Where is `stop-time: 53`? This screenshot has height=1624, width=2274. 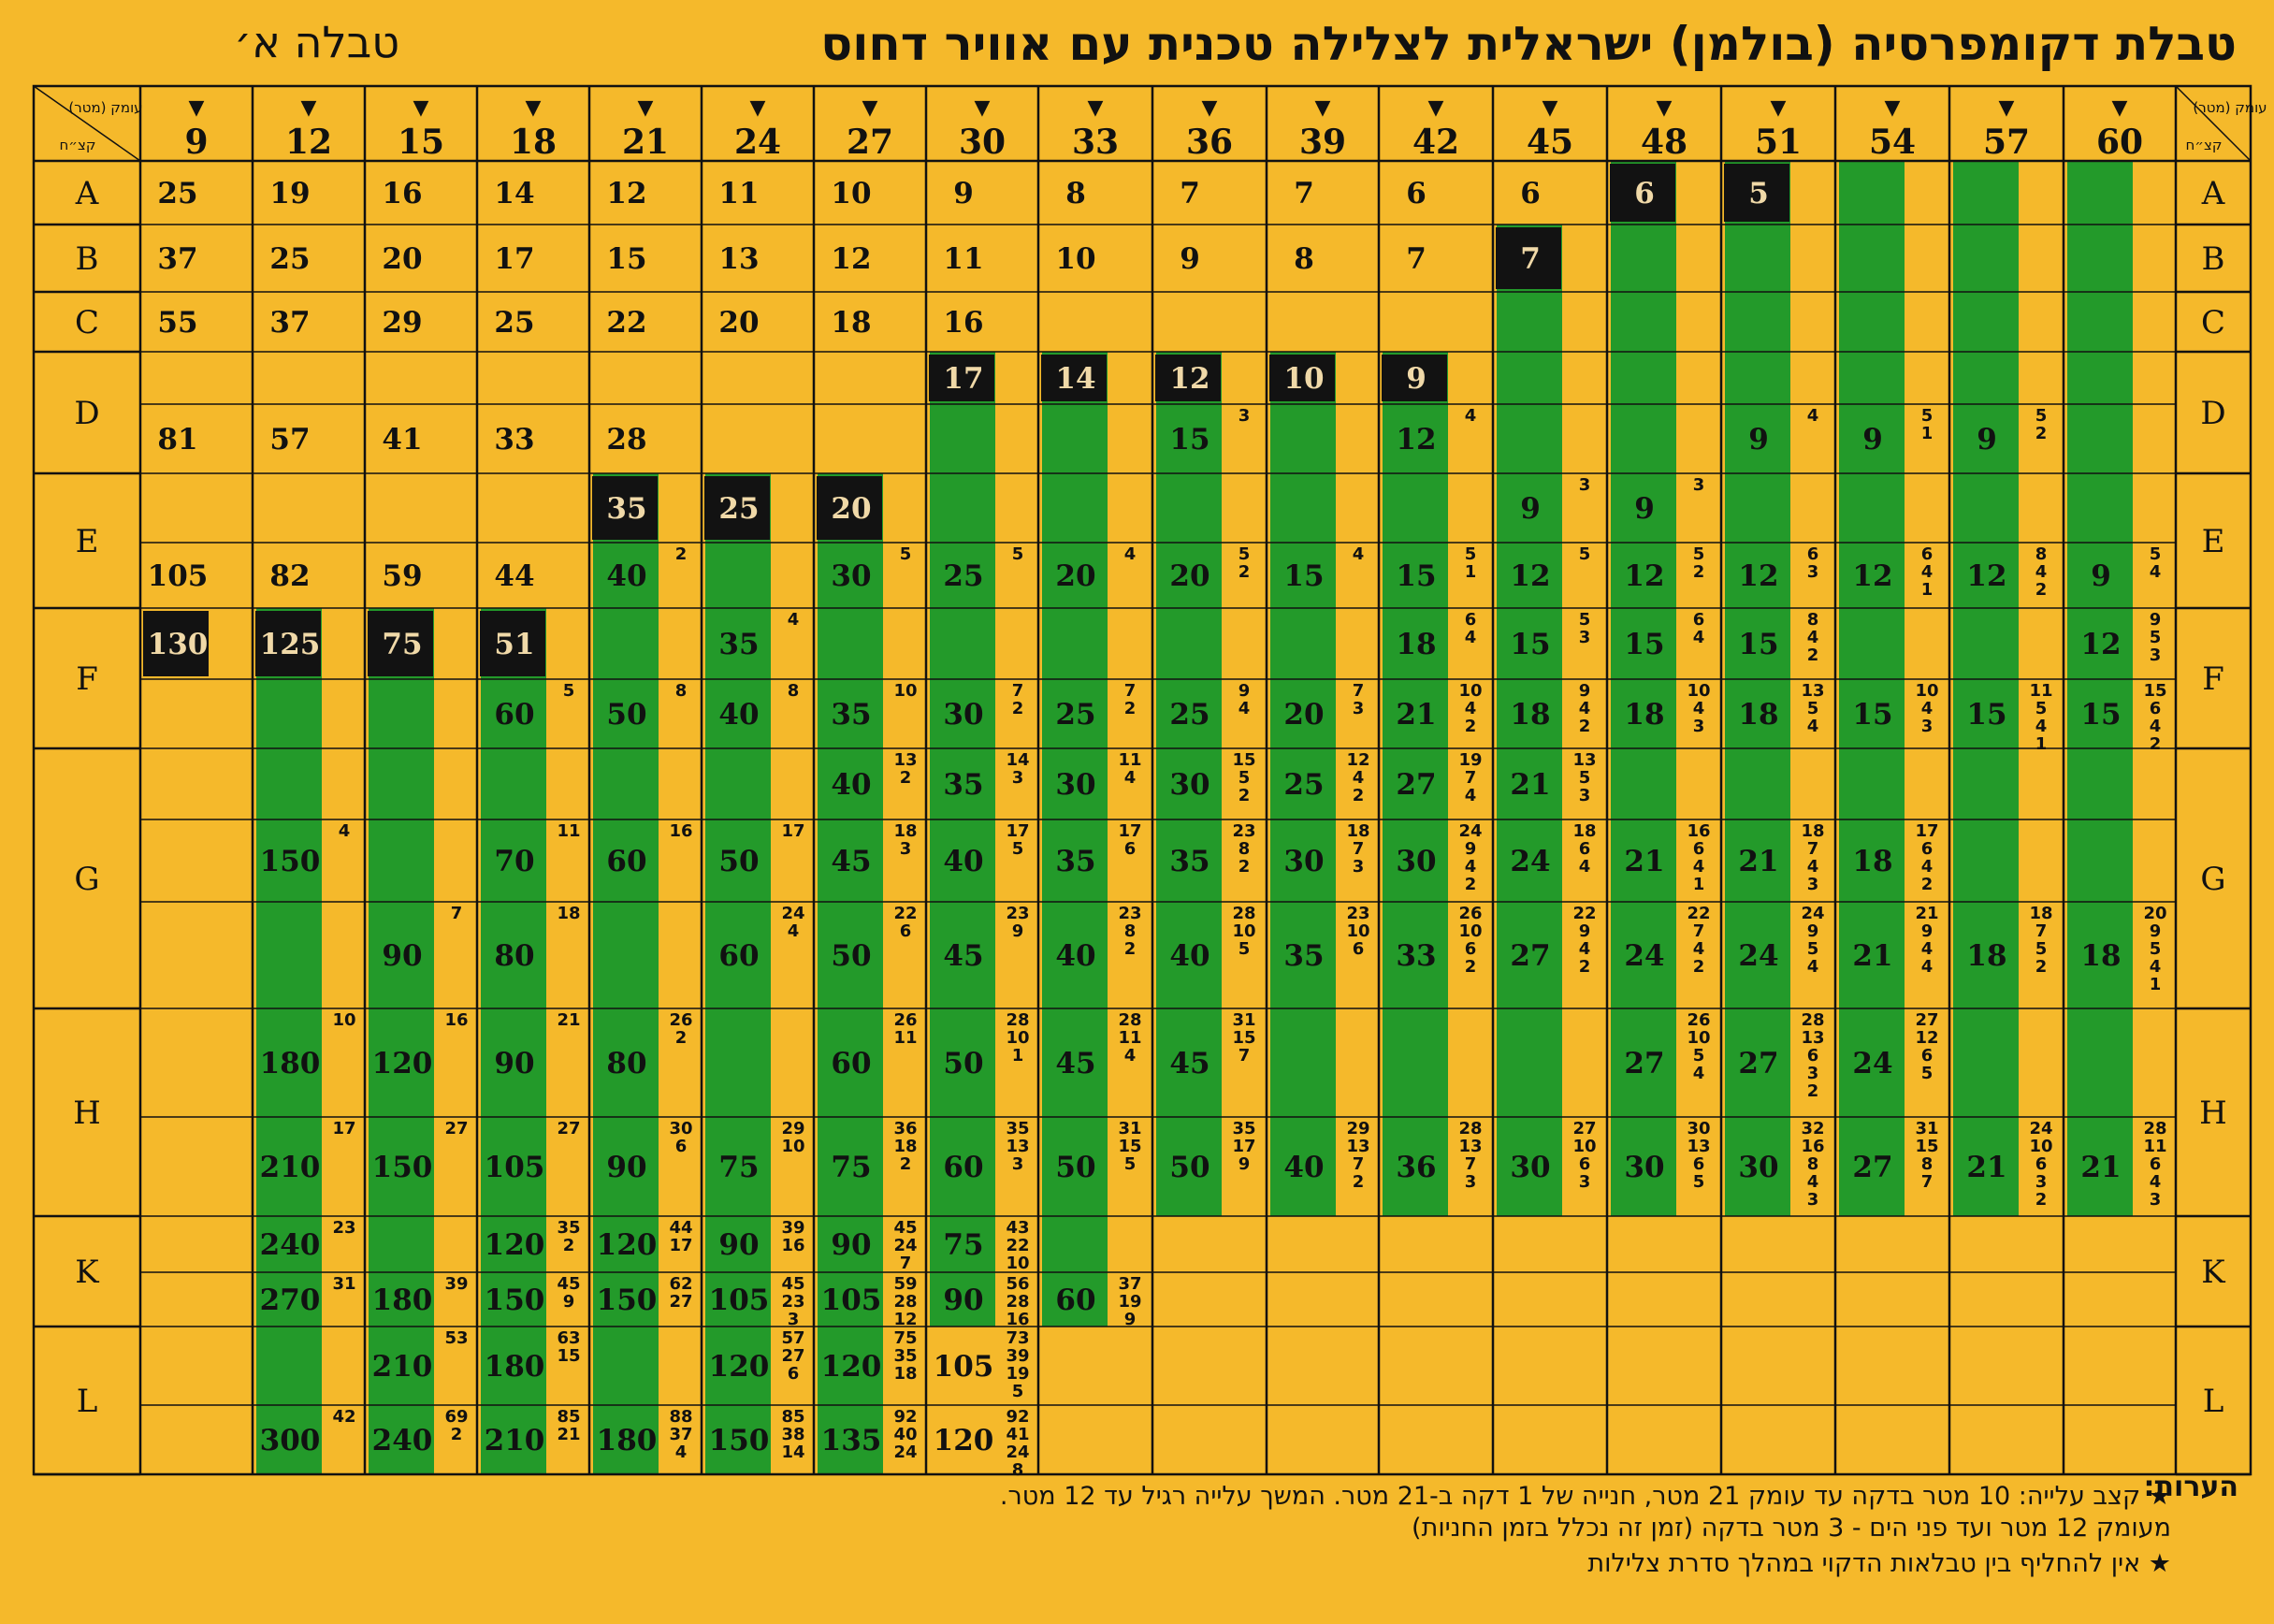 stop-time: 53 is located at coordinates (456, 1338).